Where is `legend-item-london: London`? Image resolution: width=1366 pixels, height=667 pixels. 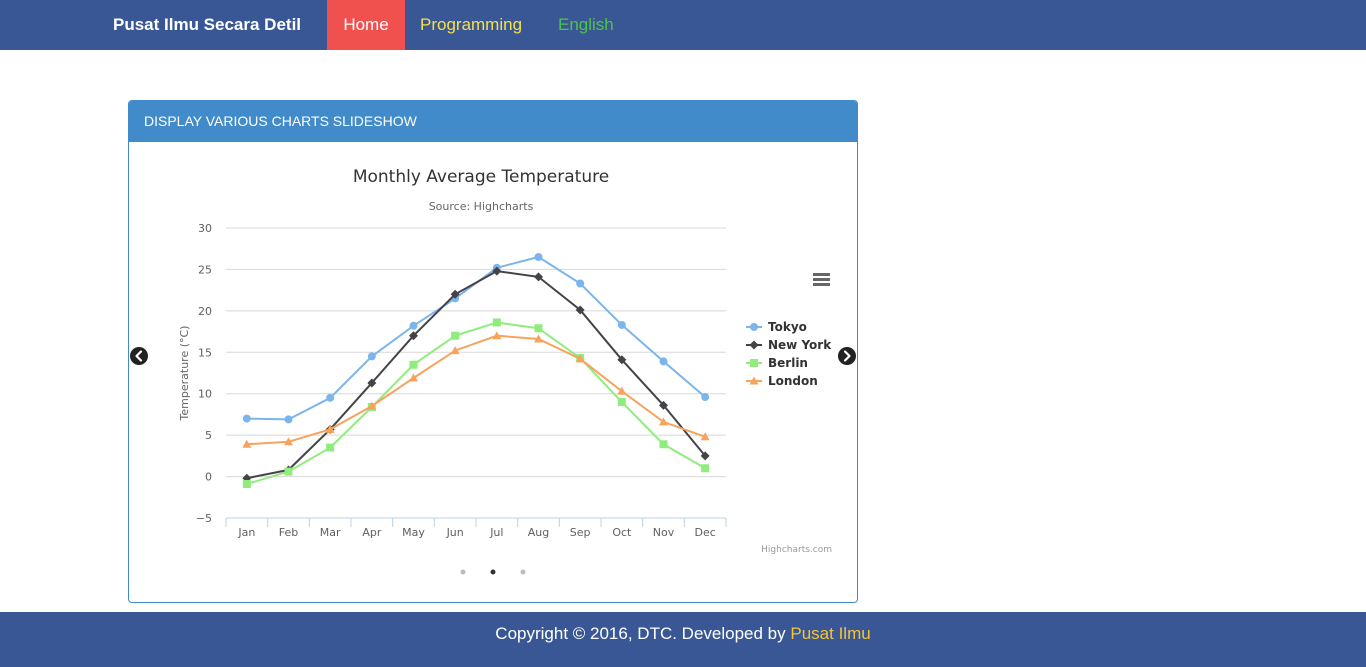
legend-item-london: London is located at coordinates (793, 381).